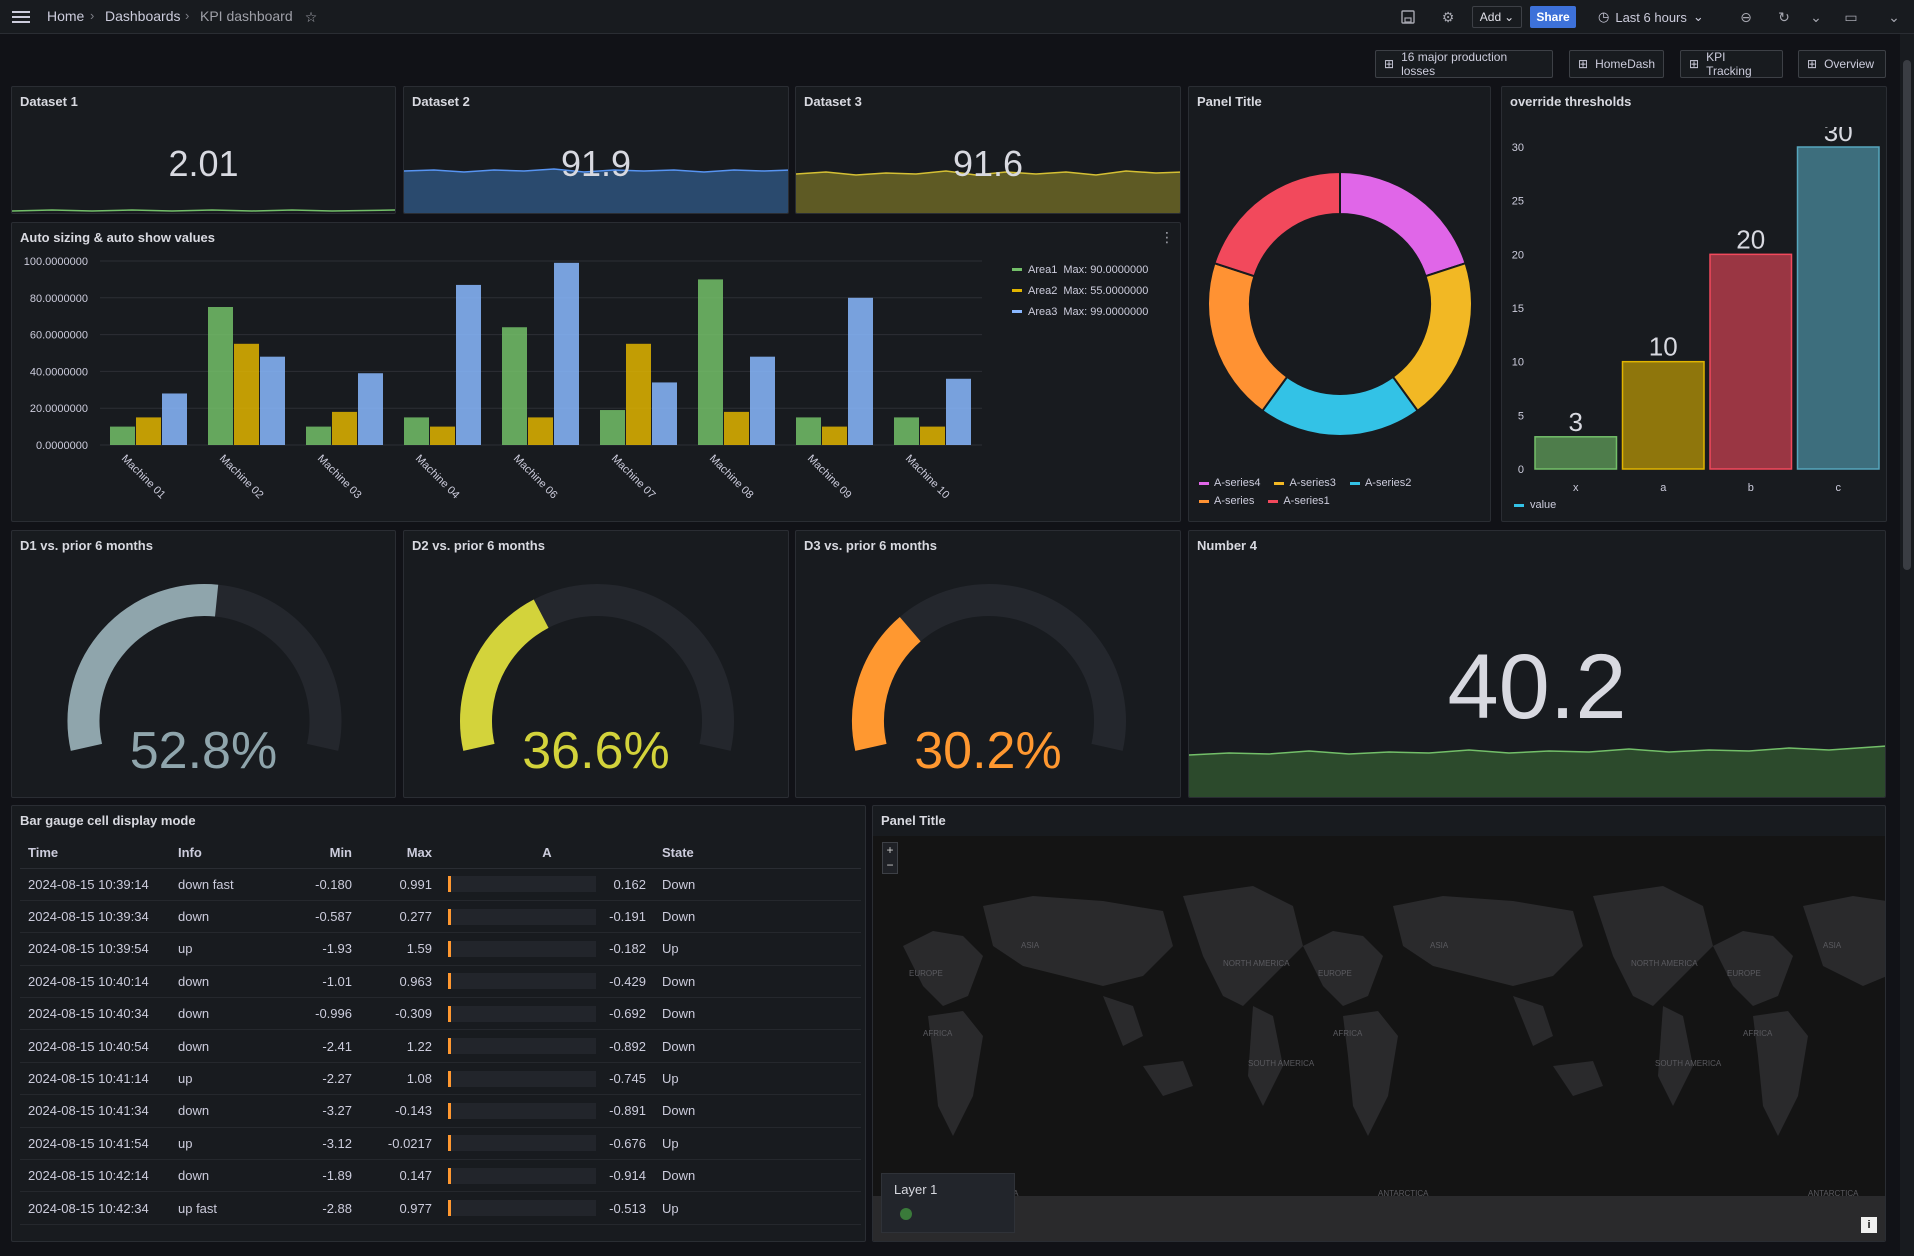 This screenshot has width=1914, height=1256. I want to click on zoom-out-button: −, so click(890, 865).